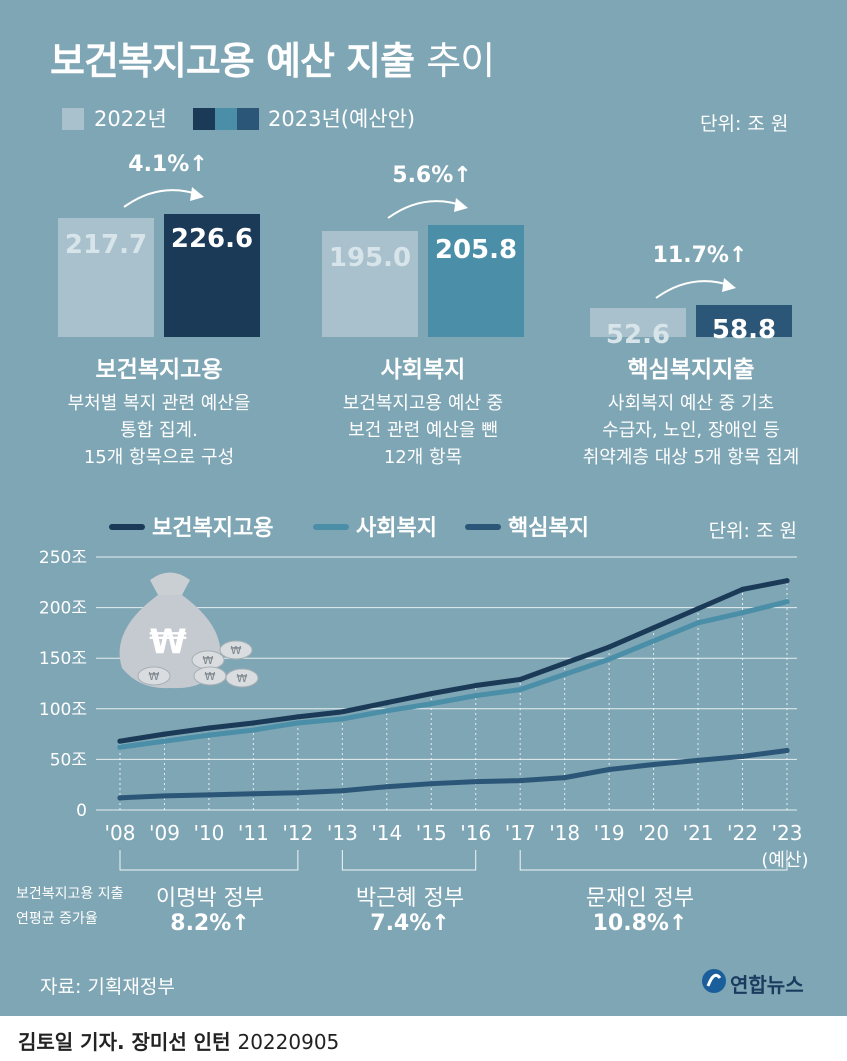  I want to click on gov-rate-moon: 10.8%↑, so click(640, 923).